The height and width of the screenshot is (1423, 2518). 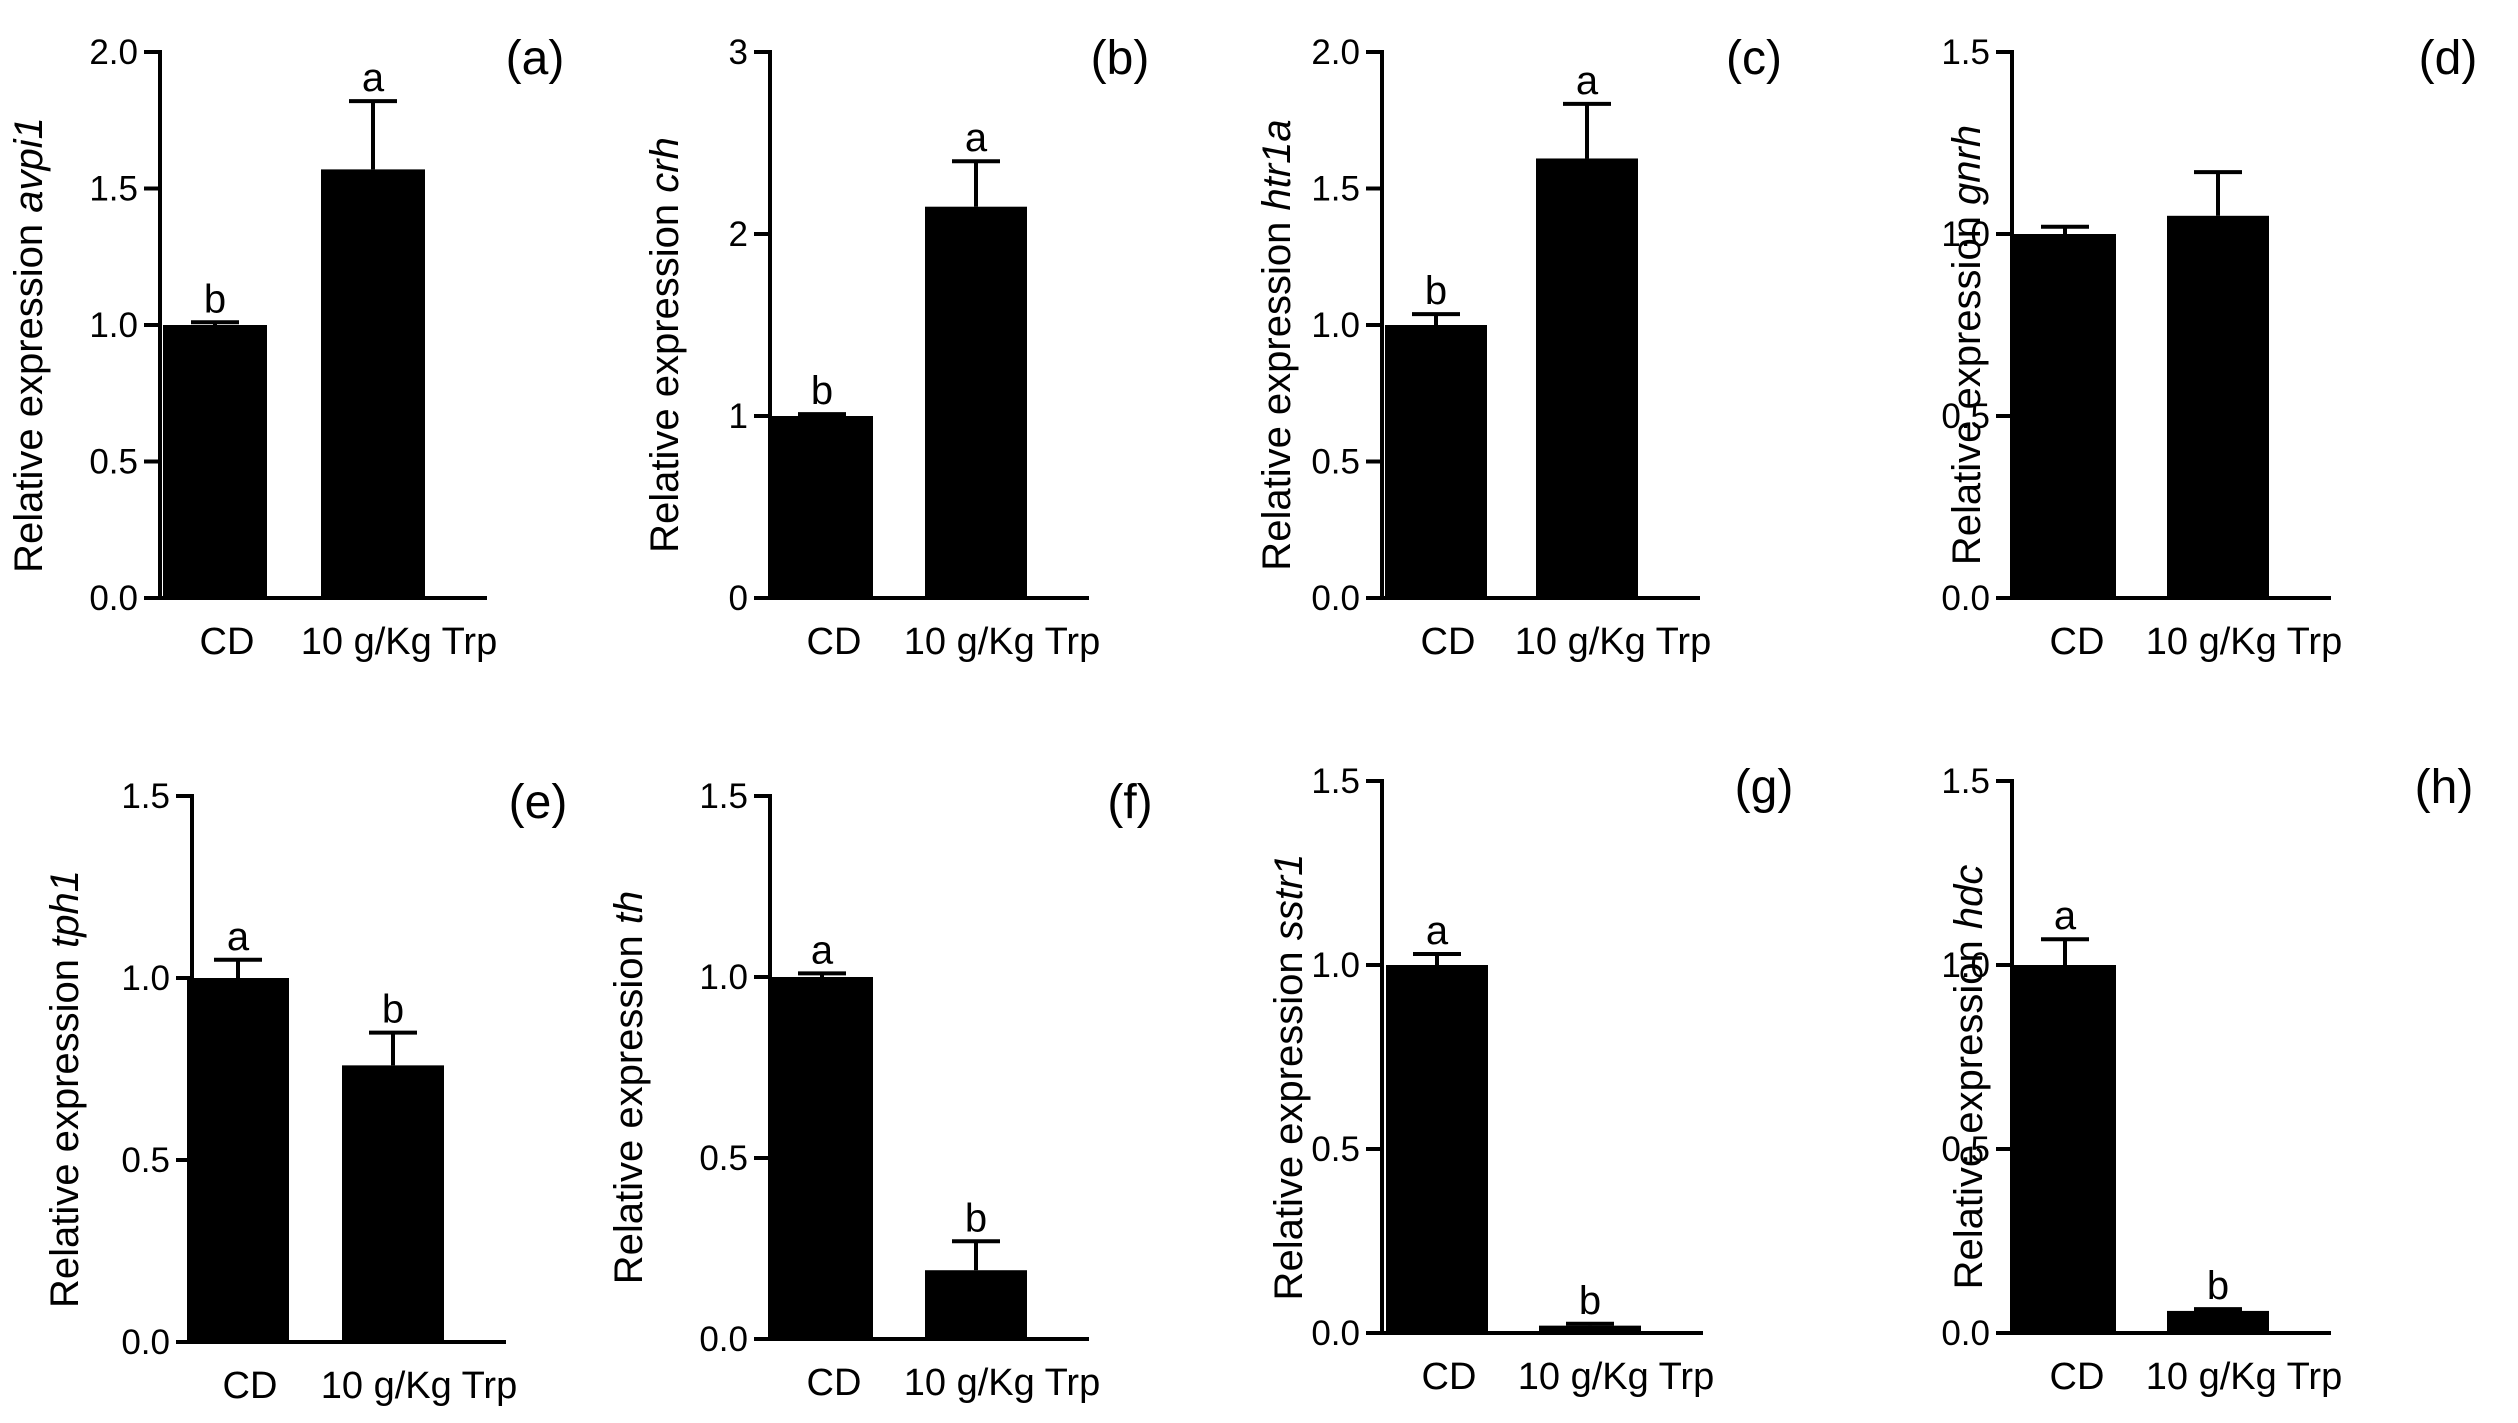 What do you see at coordinates (738, 598) in the screenshot?
I see `y-tick-label: 0` at bounding box center [738, 598].